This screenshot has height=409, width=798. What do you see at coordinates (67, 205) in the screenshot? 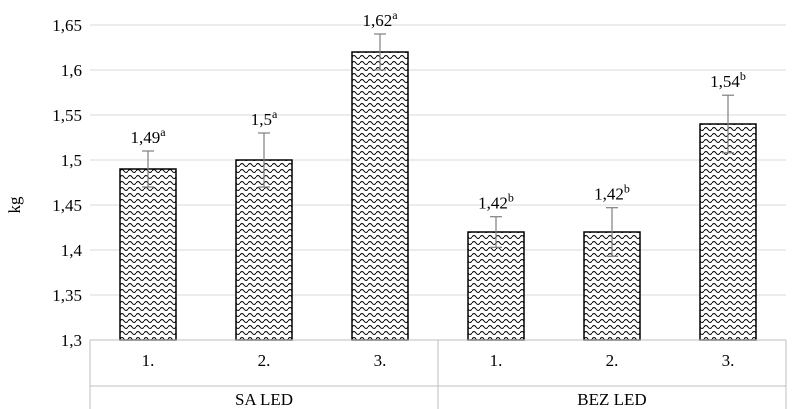
I see `y-tick-label: 1,45` at bounding box center [67, 205].